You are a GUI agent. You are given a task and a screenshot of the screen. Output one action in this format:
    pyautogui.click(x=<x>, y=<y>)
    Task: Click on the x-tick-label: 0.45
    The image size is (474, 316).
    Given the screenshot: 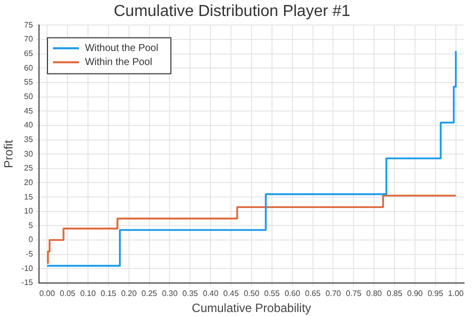 What is the action you would take?
    pyautogui.click(x=231, y=293)
    